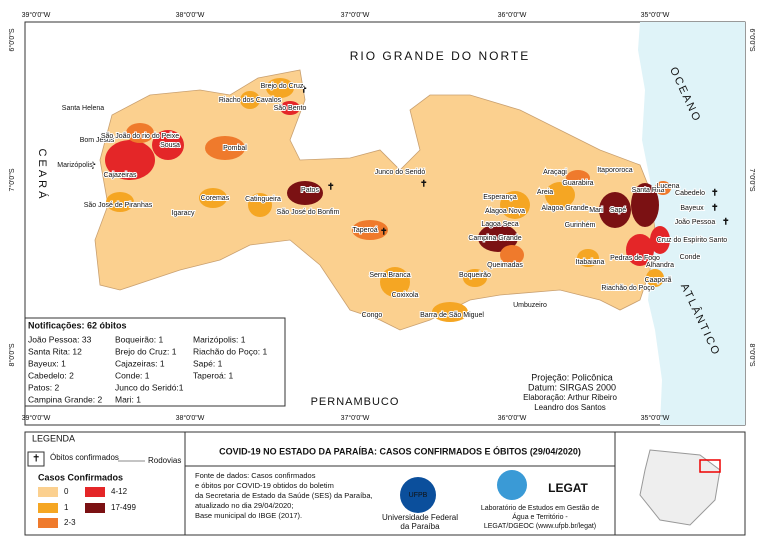 Image resolution: width=768 pixels, height=542 pixels. Describe the element at coordinates (512, 418) in the screenshot. I see `coord-label: 36°0'0"W` at that location.